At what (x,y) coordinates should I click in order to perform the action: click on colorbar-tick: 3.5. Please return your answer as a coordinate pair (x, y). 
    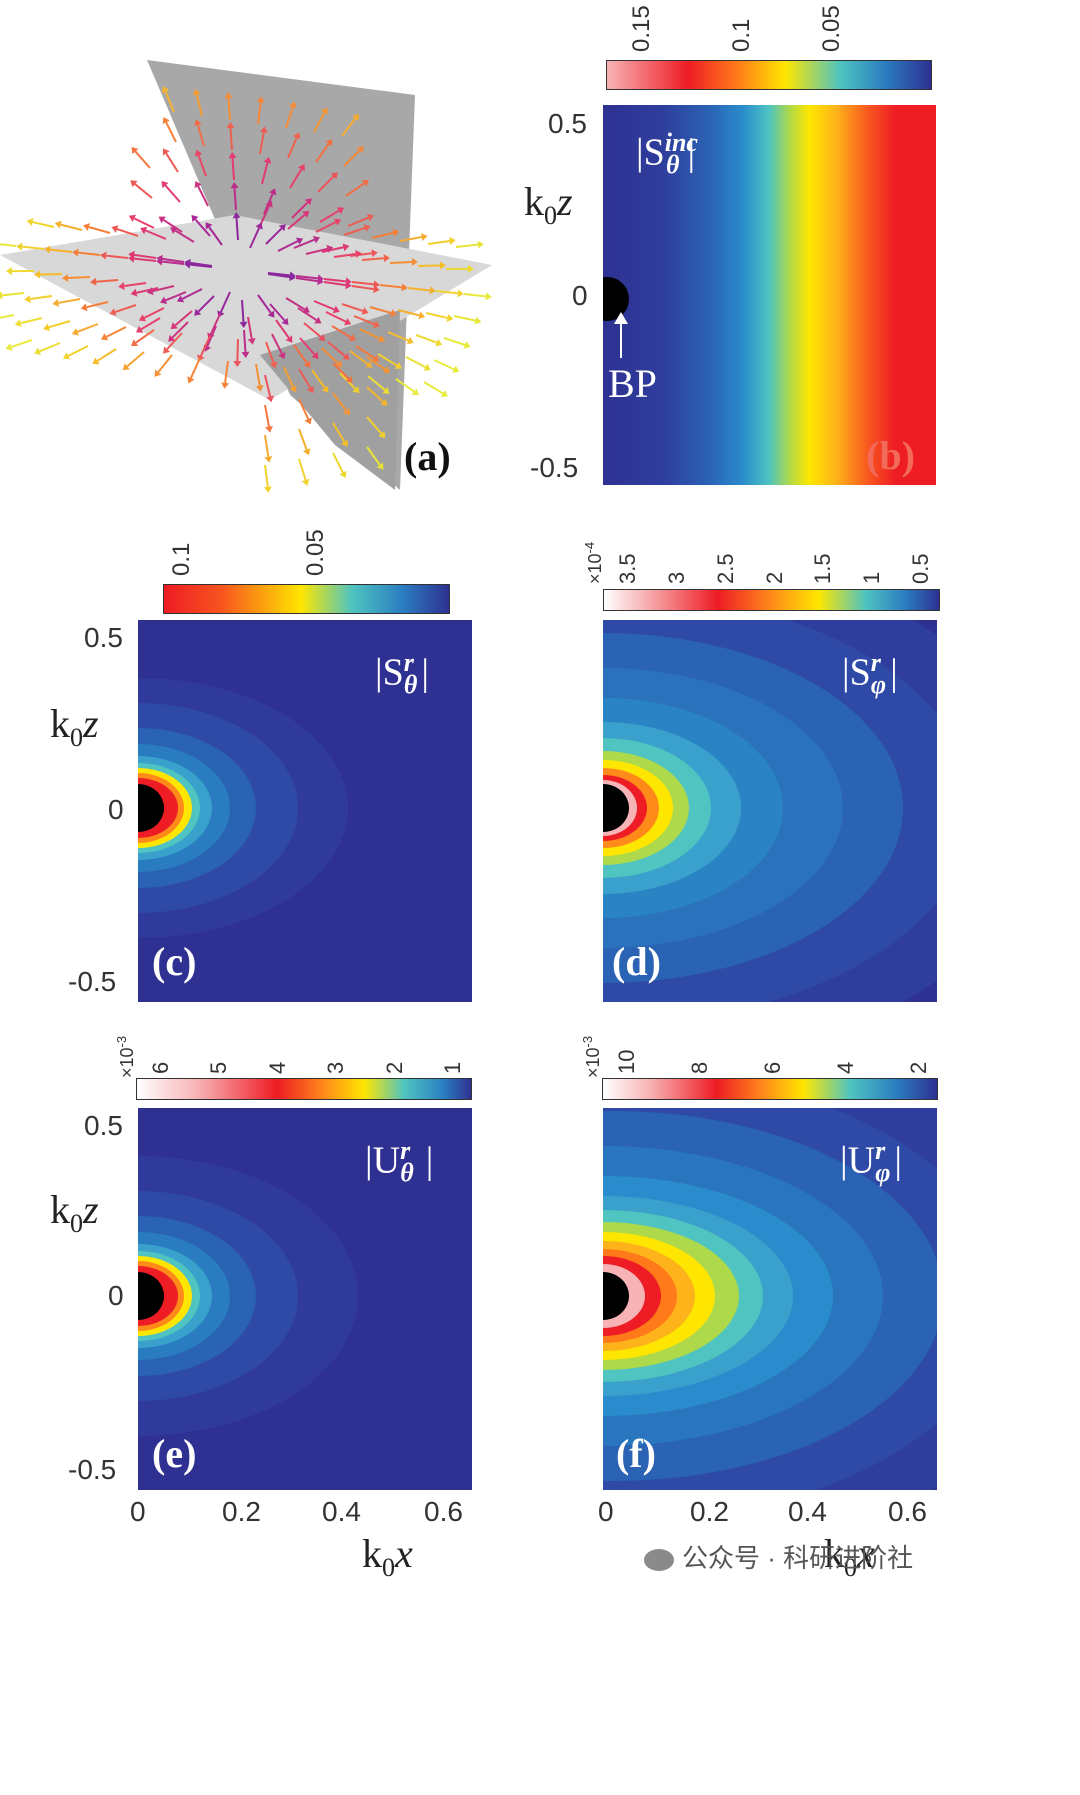
    Looking at the image, I should click on (627, 568).